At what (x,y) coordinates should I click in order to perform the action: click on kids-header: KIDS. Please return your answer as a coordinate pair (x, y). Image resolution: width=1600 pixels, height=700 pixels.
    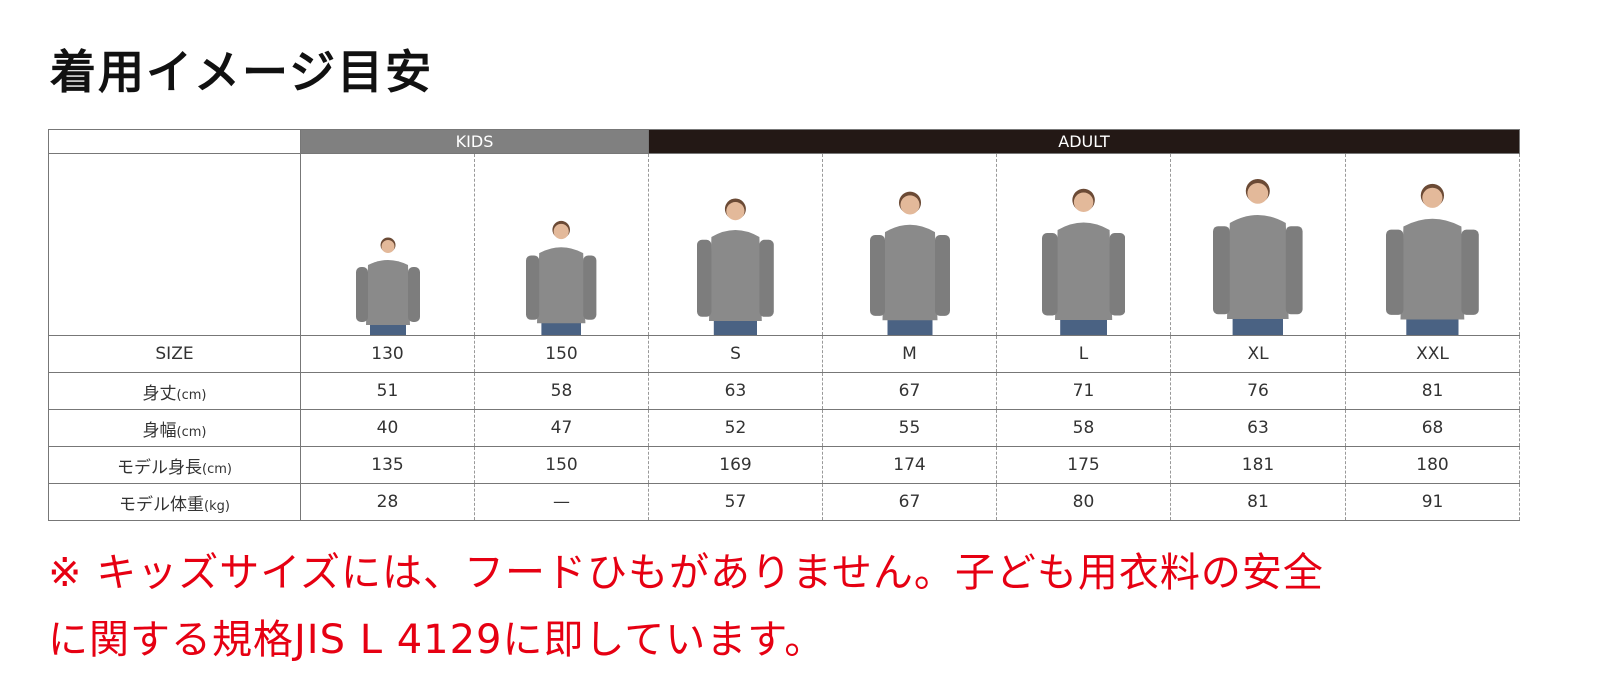
    Looking at the image, I should click on (474, 141).